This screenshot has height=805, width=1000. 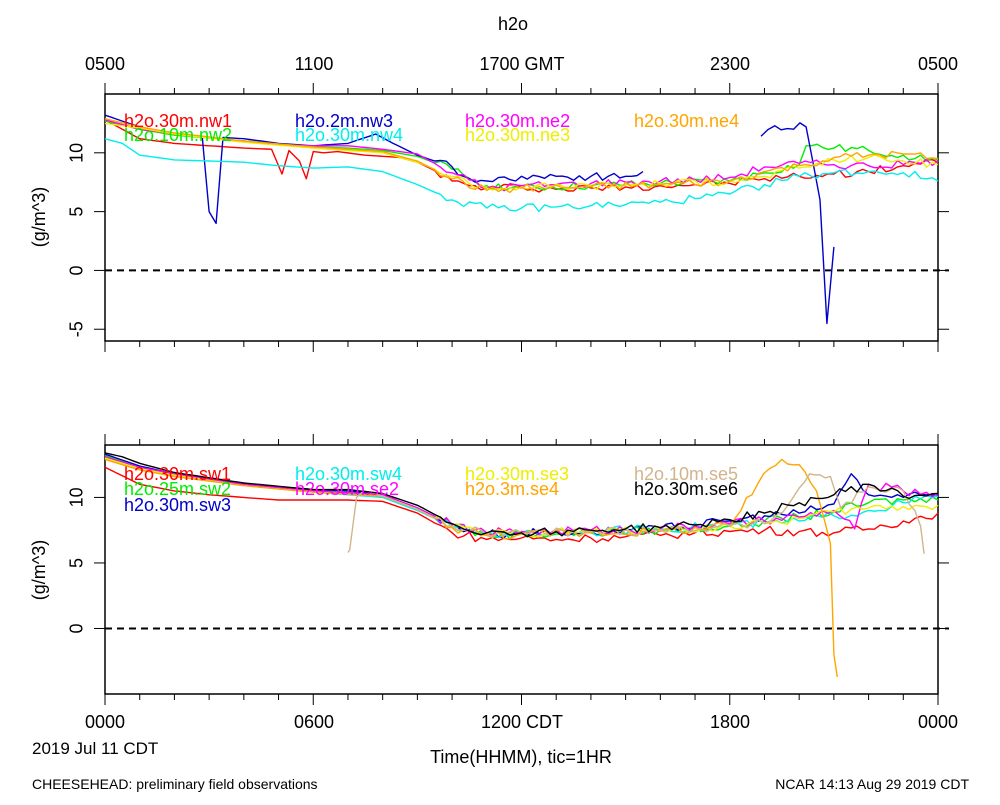 What do you see at coordinates (522, 722) in the screenshot?
I see `cdt-tick-label-2: 1200 CDT` at bounding box center [522, 722].